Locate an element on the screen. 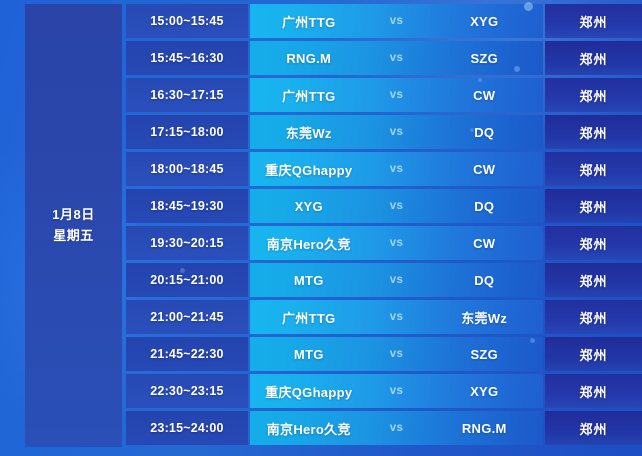 Image resolution: width=642 pixels, height=456 pixels. match-teams-cell: 南京Hero久竞 vs CW is located at coordinates (396, 243).